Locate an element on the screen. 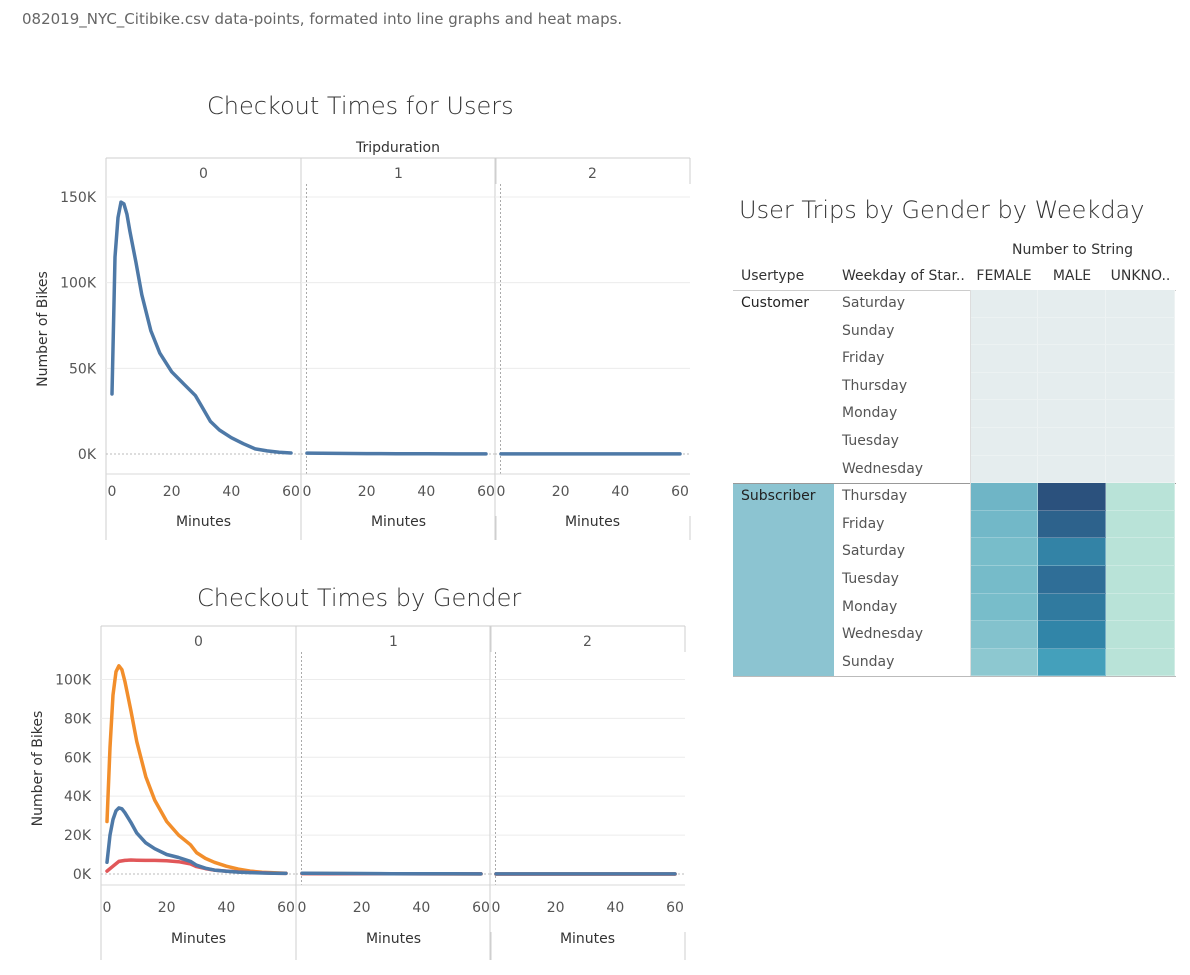 Image resolution: width=1190 pixels, height=975 pixels. column-header-female: FEMALE is located at coordinates (1004, 276).